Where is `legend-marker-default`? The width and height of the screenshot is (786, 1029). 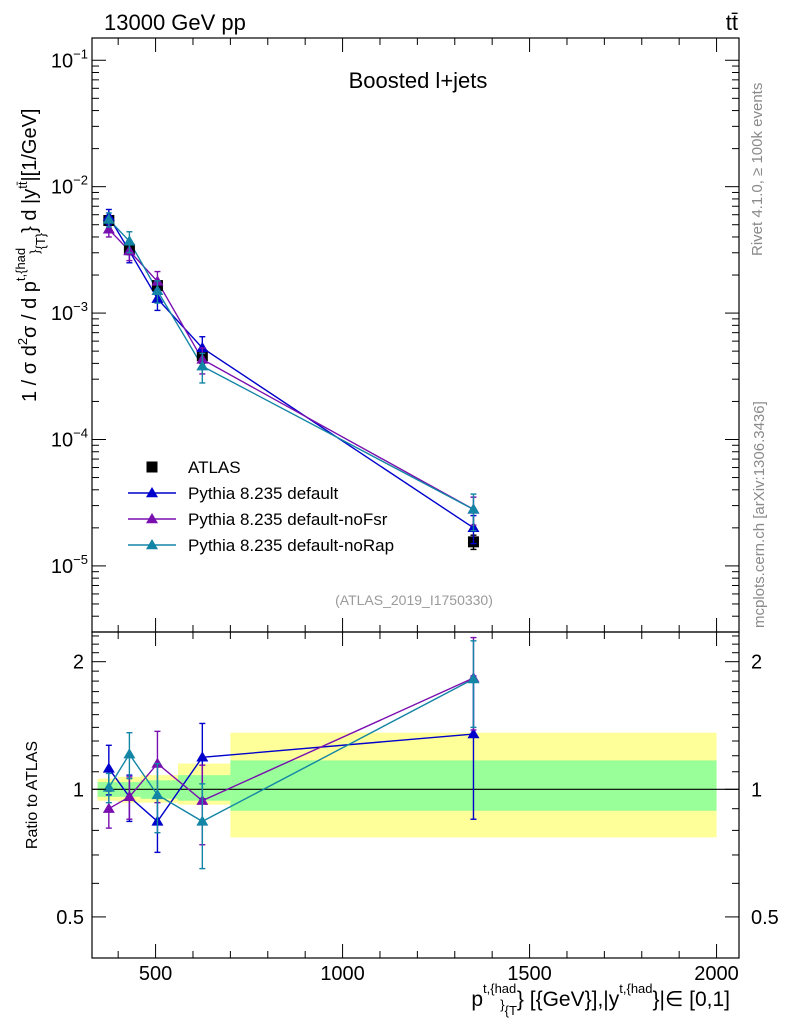 legend-marker-default is located at coordinates (152, 492).